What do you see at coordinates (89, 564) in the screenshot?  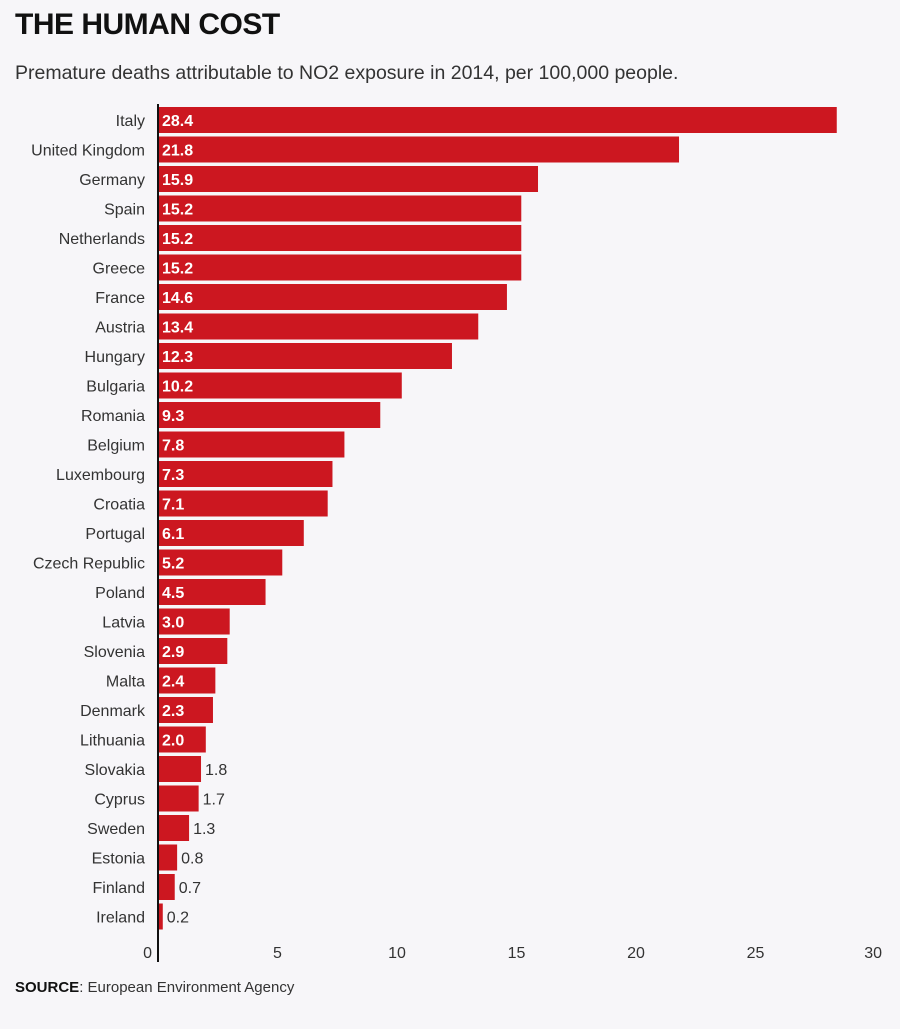 I see `category-label: Czech Republic` at bounding box center [89, 564].